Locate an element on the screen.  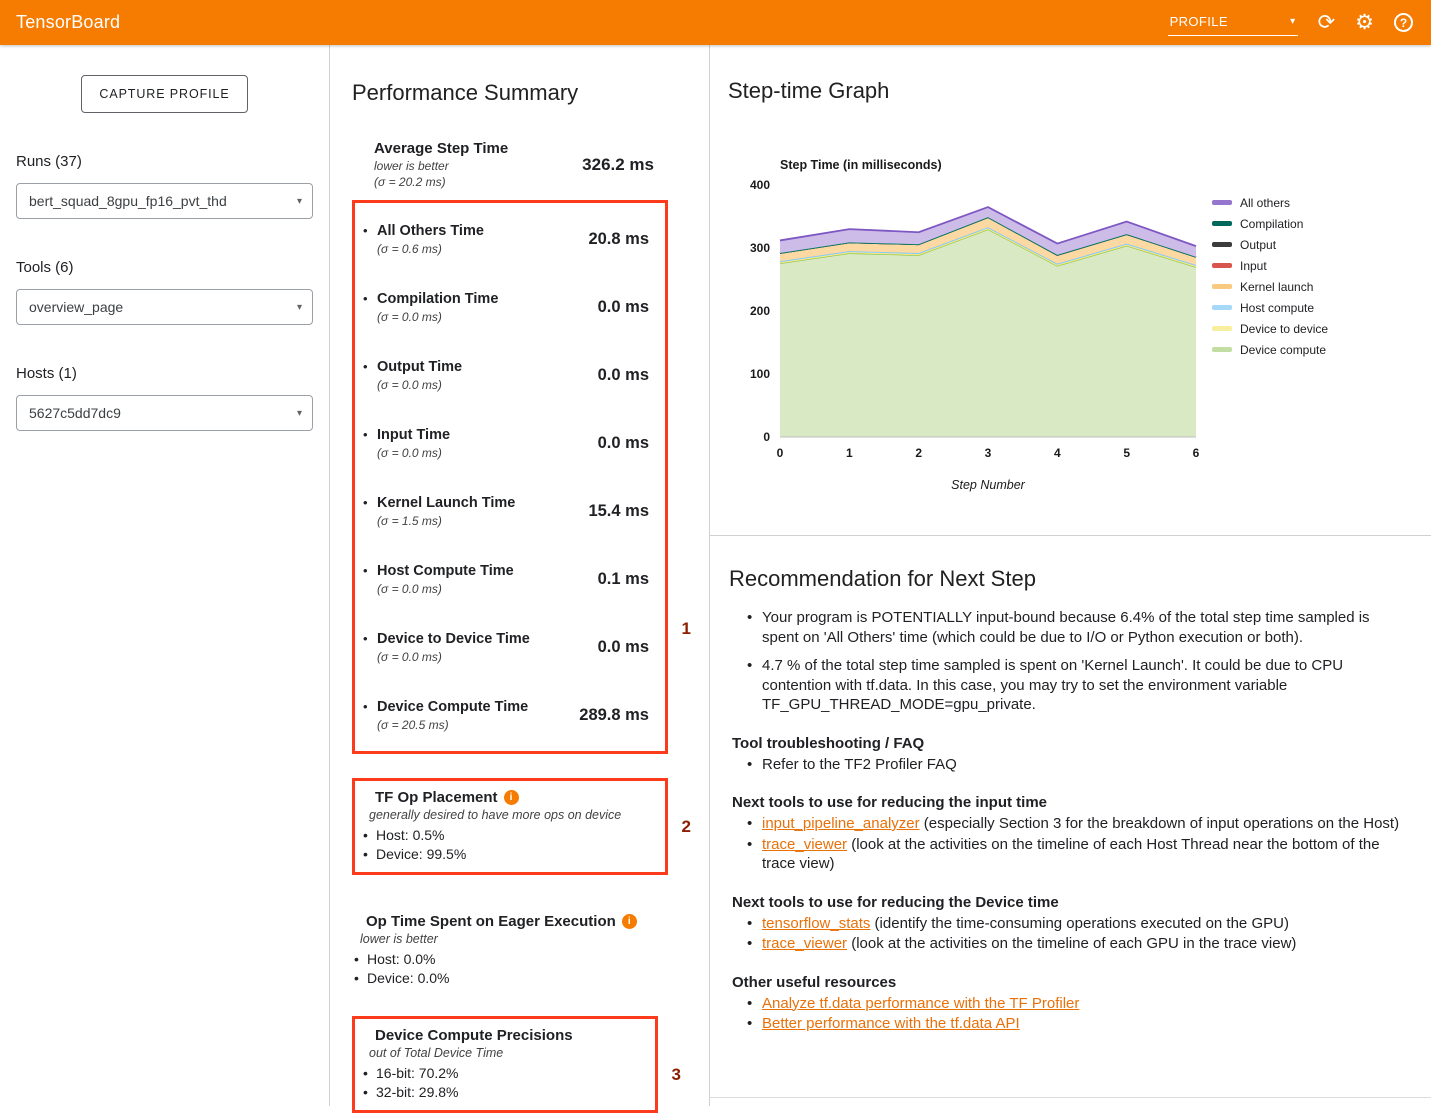
list-item: Host: 0.0% is located at coordinates (511, 959).